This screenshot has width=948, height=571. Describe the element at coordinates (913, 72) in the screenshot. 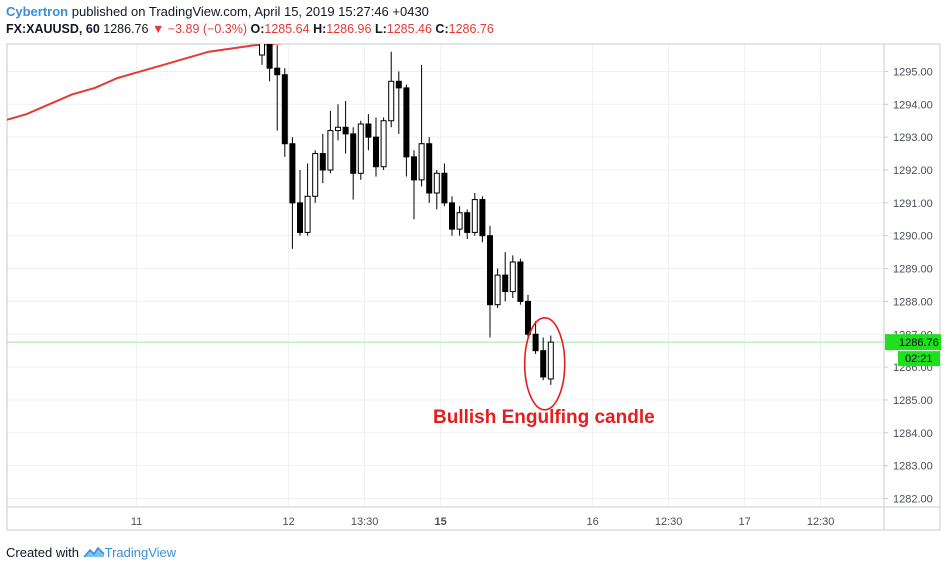

I see `y-tick-label: 1295.00` at that location.